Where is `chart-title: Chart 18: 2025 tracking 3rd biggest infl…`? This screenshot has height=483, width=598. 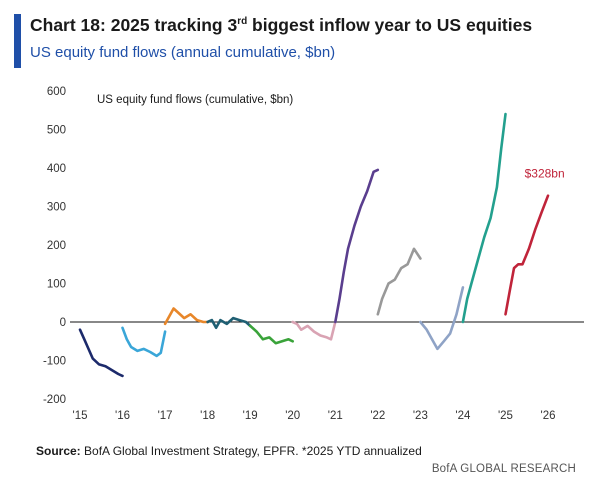 chart-title: Chart 18: 2025 tracking 3rd biggest infl… is located at coordinates (281, 25).